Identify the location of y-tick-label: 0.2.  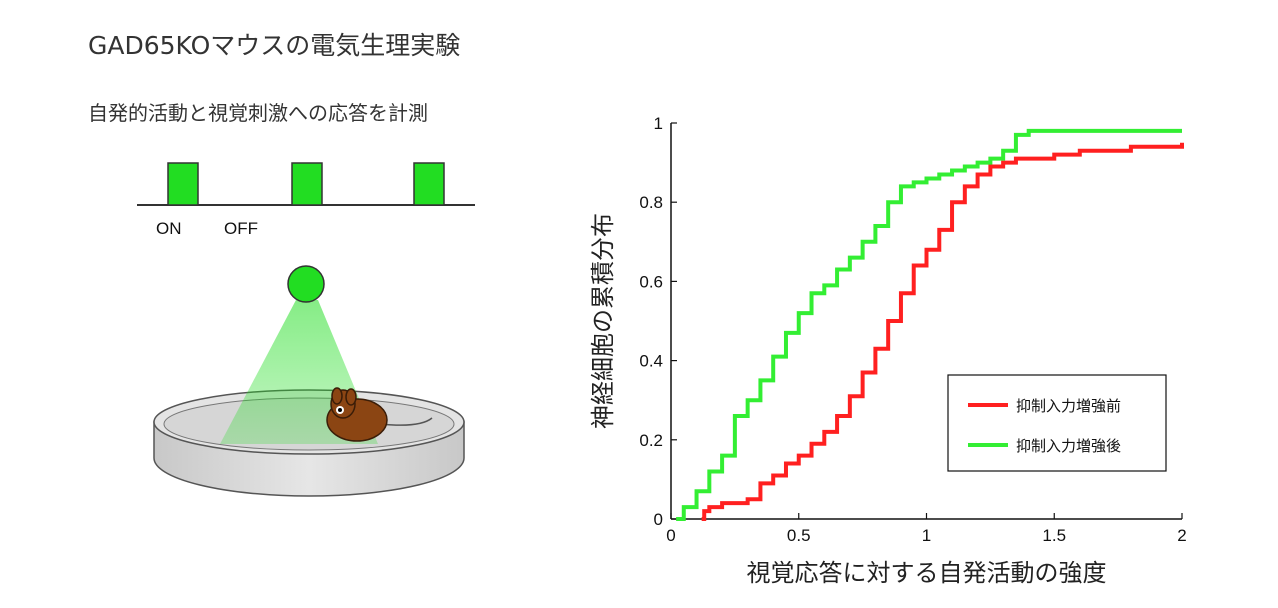
(651, 440).